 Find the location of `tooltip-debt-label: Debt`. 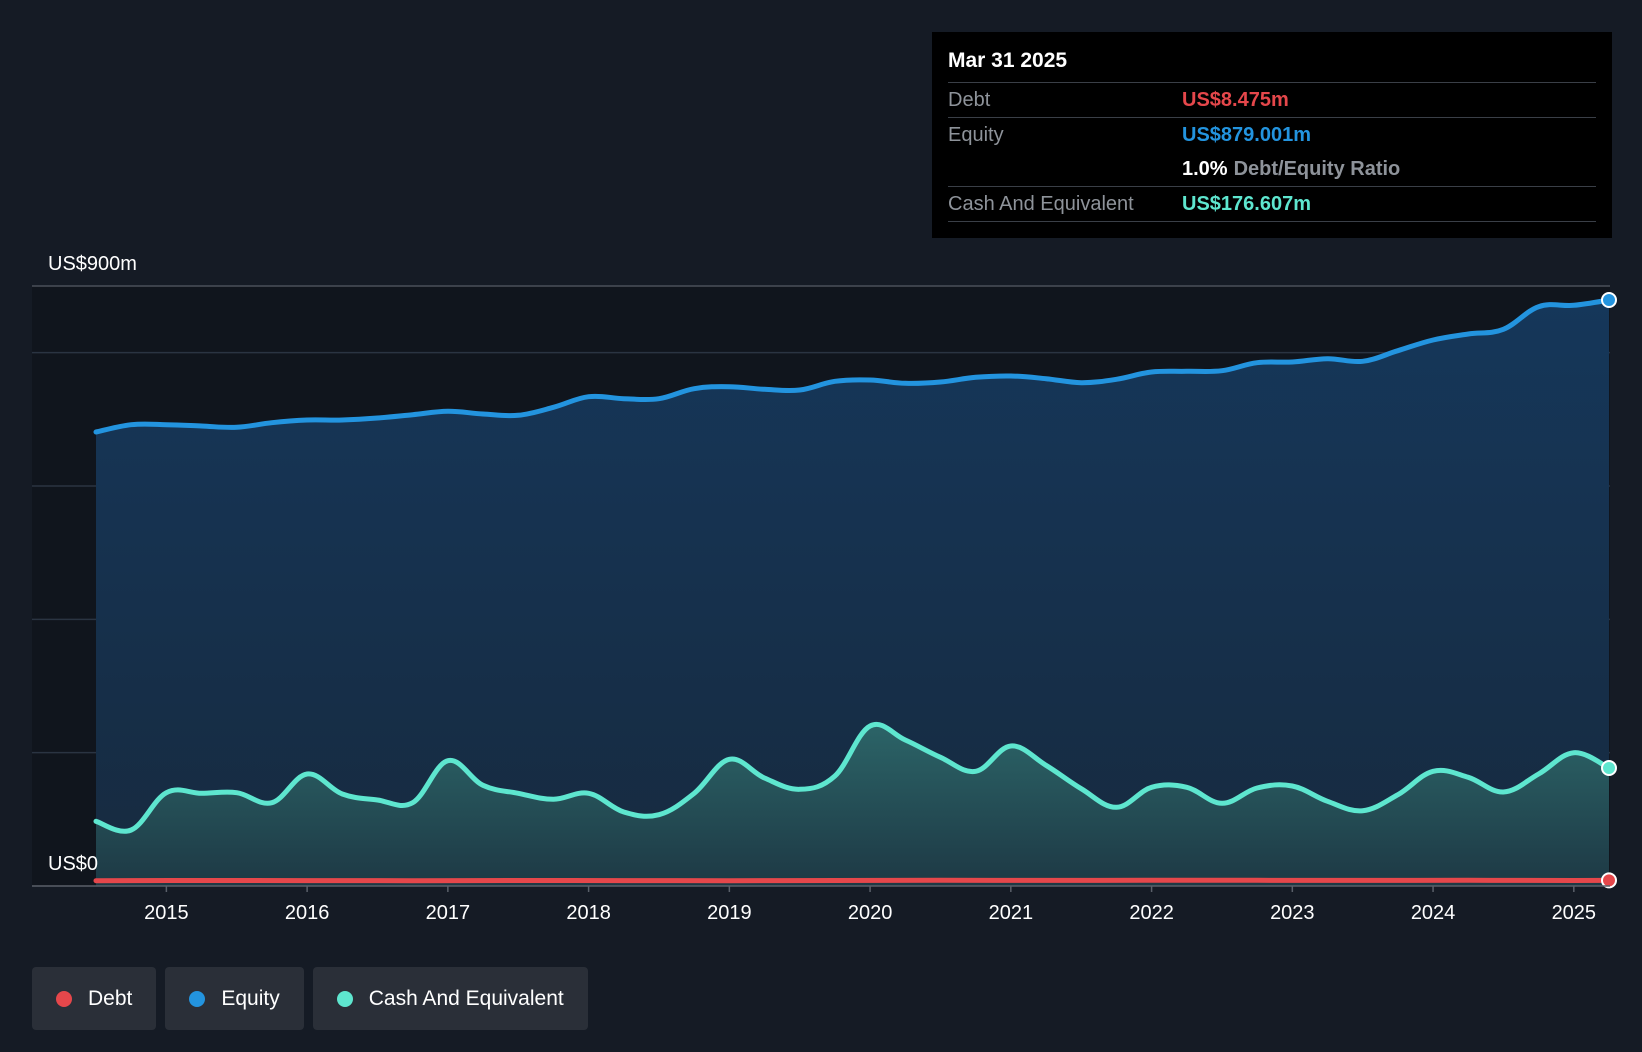

tooltip-debt-label: Debt is located at coordinates (969, 100).